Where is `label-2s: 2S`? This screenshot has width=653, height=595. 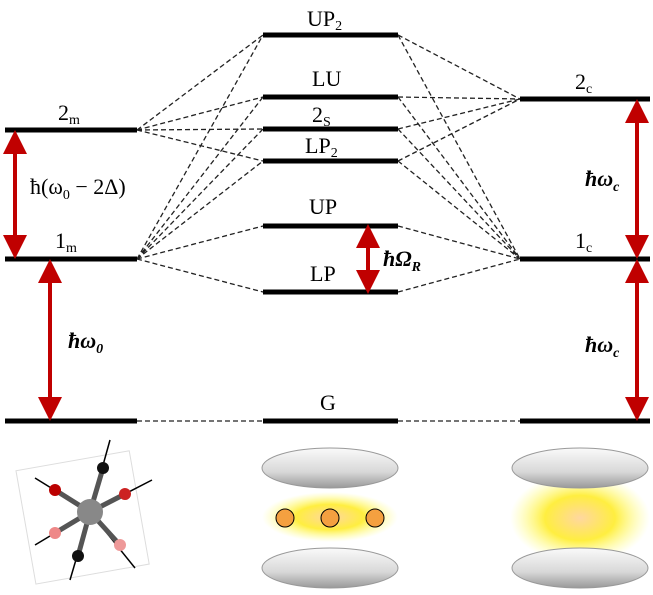
label-2s: 2S is located at coordinates (321, 116).